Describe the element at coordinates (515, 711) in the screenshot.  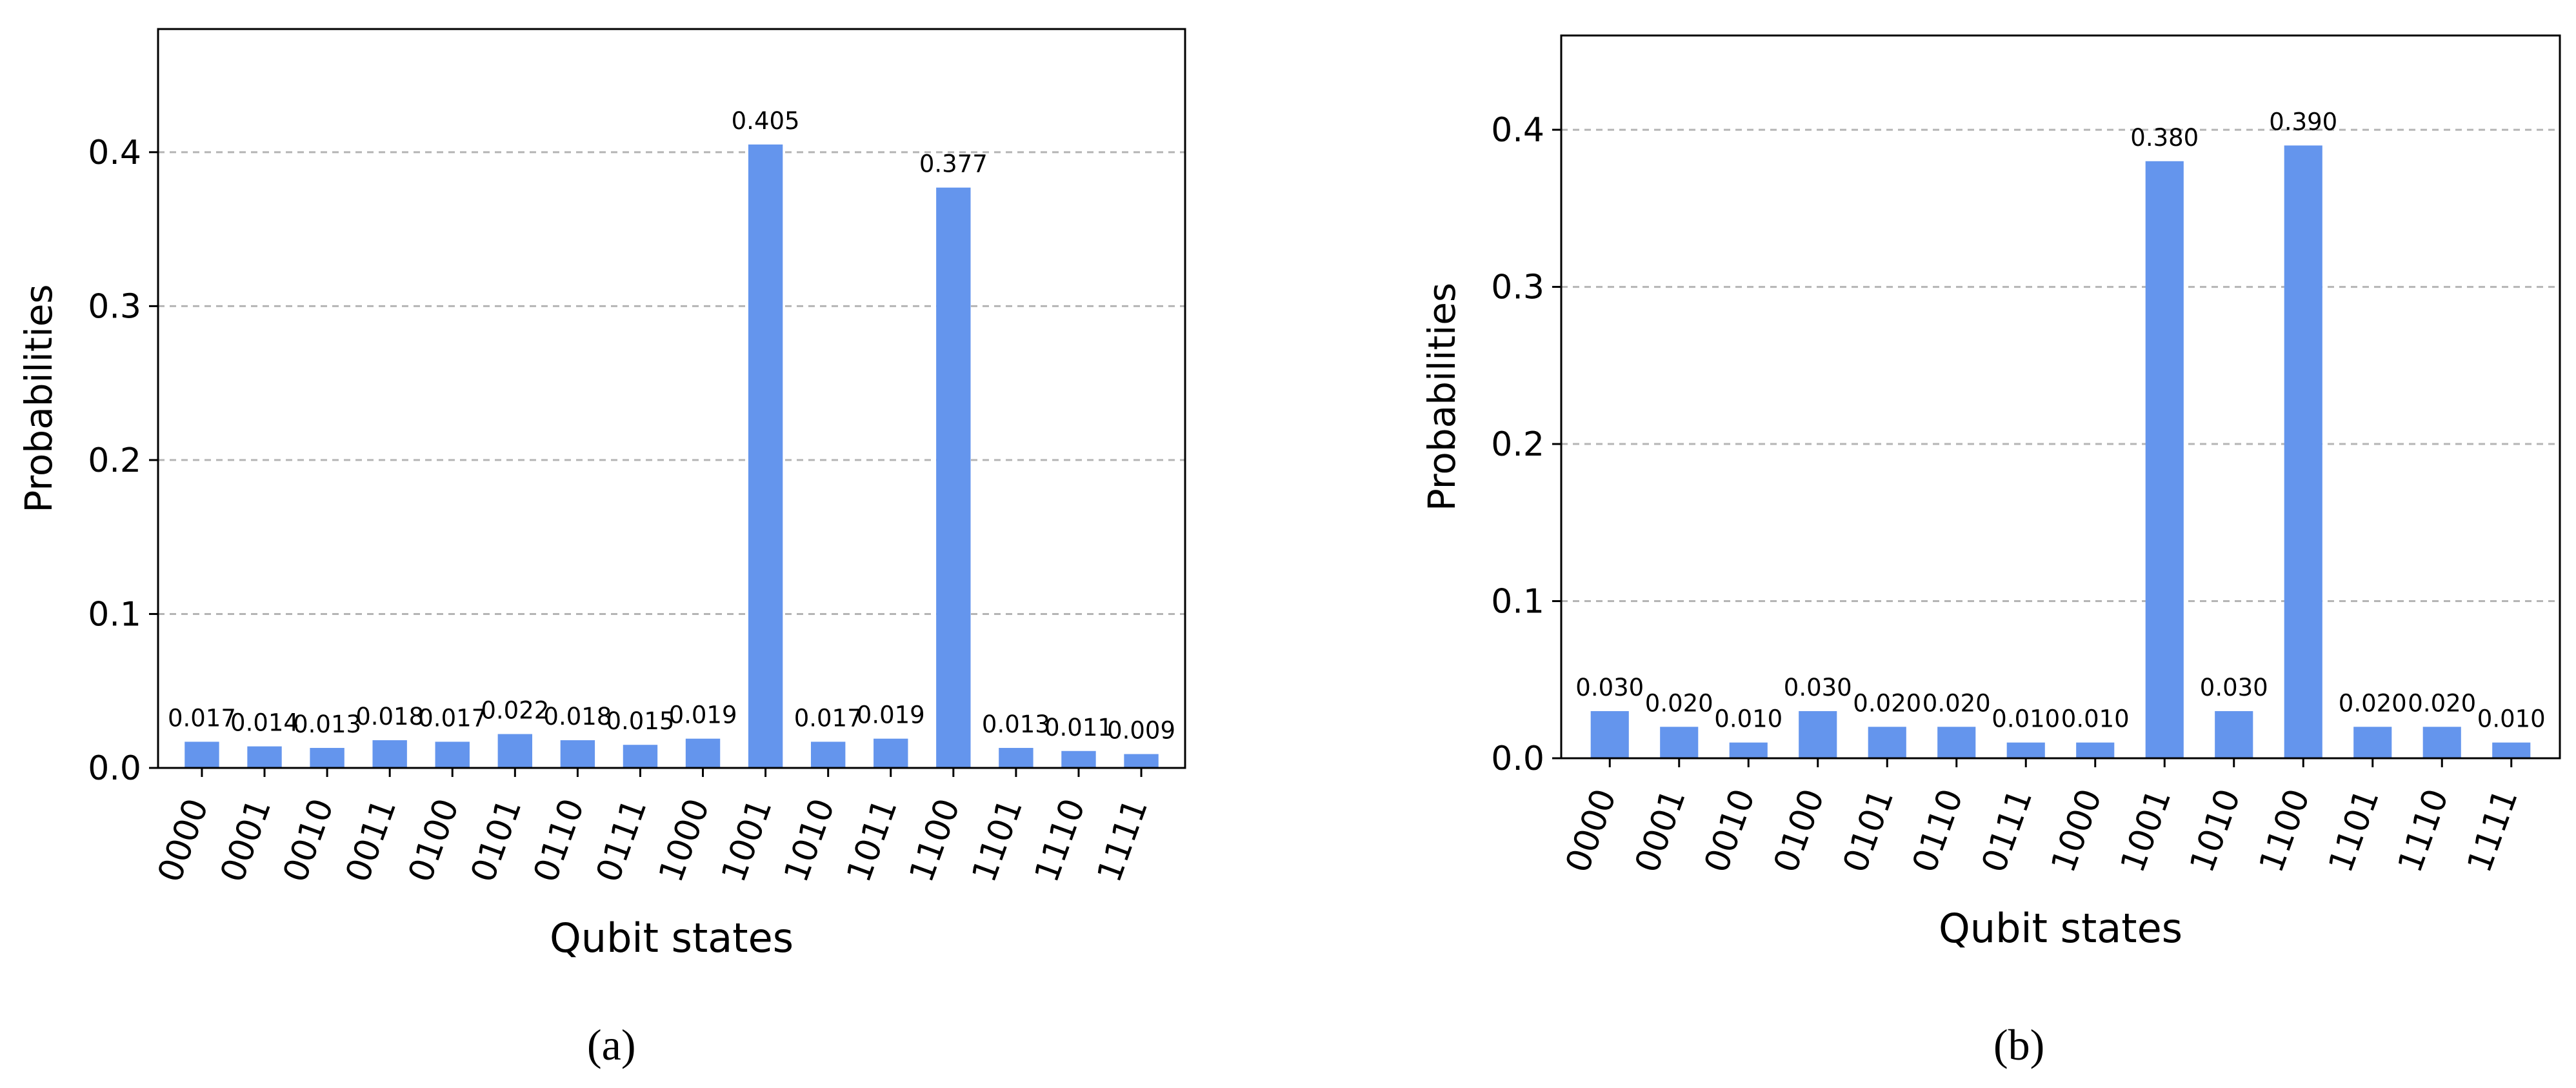
I see `bar-value-label: 0.022` at that location.